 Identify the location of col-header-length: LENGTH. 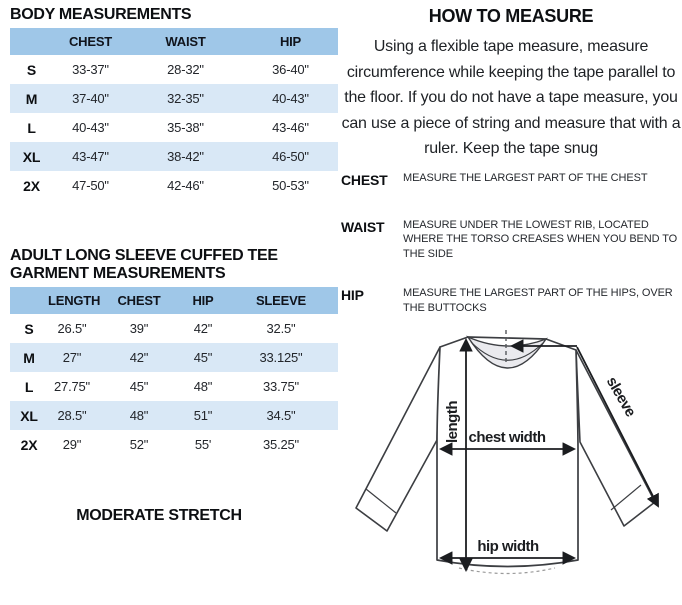
(74, 300).